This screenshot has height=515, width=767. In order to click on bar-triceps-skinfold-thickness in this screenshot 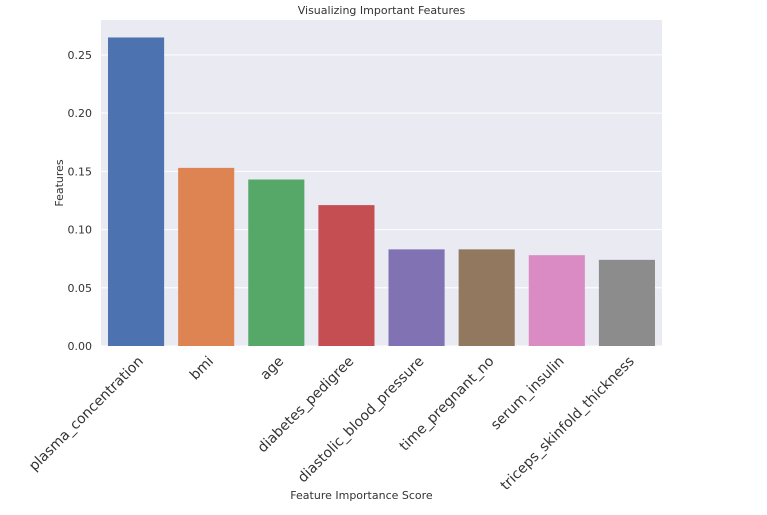, I will do `click(626, 302)`.